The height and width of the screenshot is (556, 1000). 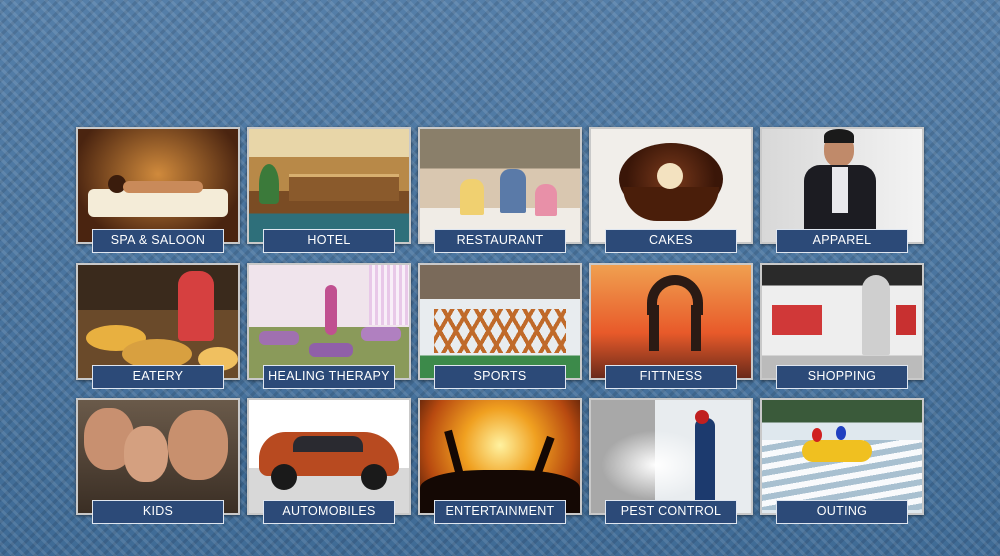 What do you see at coordinates (158, 185) in the screenshot?
I see `spa-icon` at bounding box center [158, 185].